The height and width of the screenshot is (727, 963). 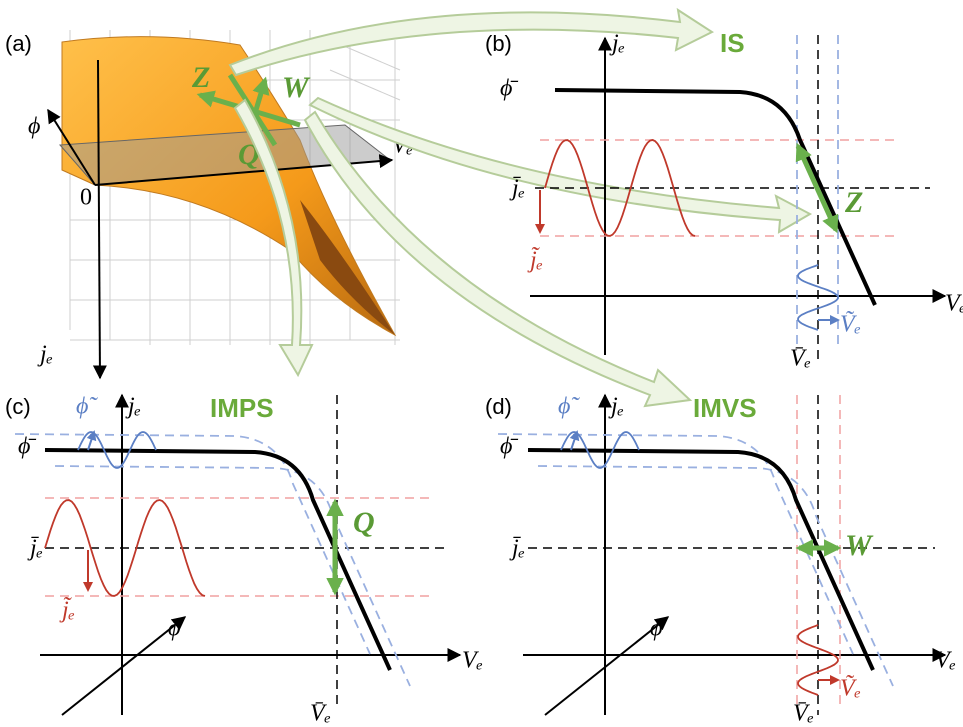 What do you see at coordinates (725, 408) in the screenshot?
I see `title: IMVS` at bounding box center [725, 408].